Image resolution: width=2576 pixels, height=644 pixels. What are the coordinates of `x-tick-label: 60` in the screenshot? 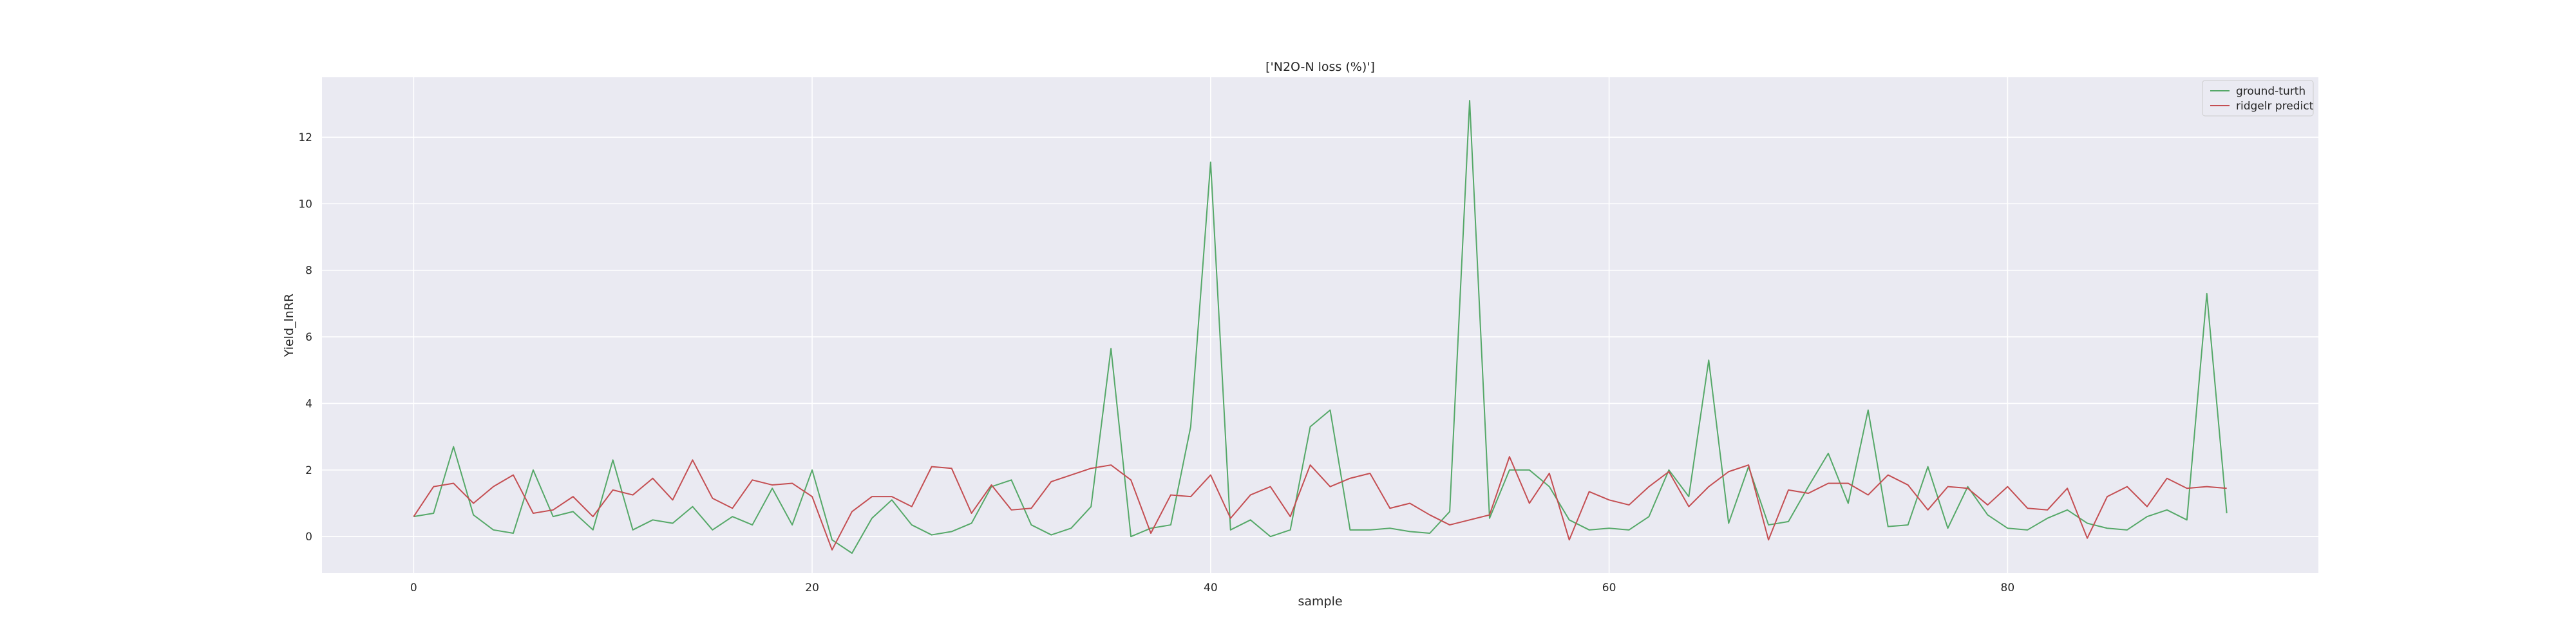 It's located at (1609, 588).